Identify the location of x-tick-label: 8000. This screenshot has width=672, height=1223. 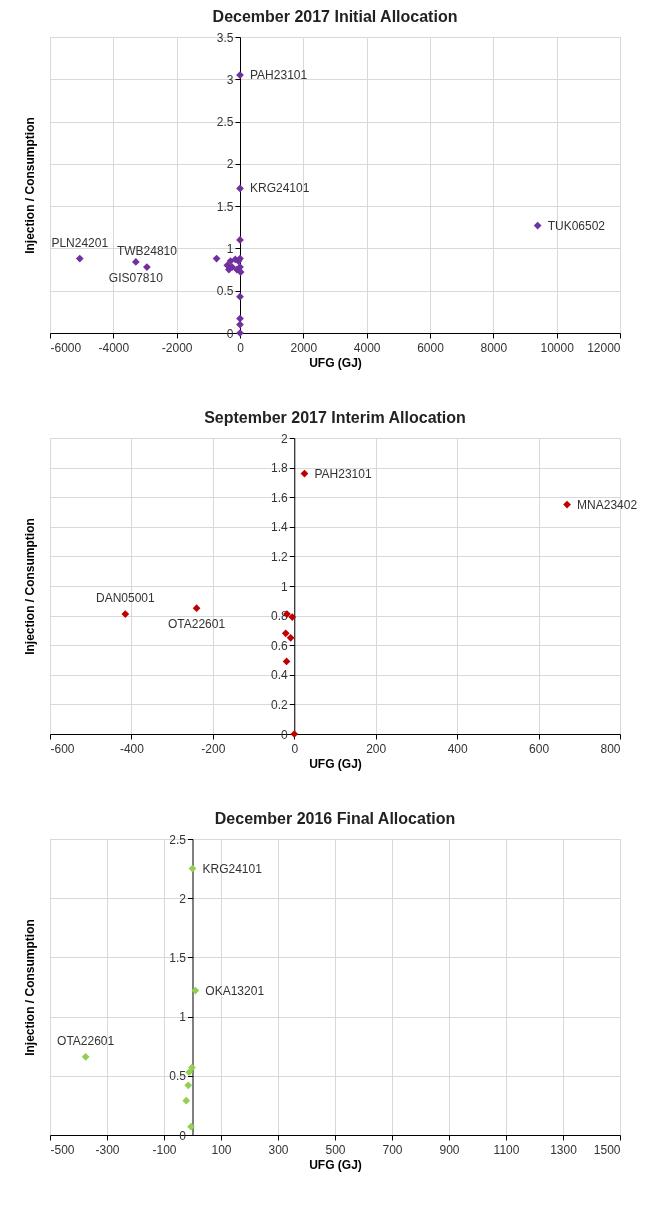
(494, 347).